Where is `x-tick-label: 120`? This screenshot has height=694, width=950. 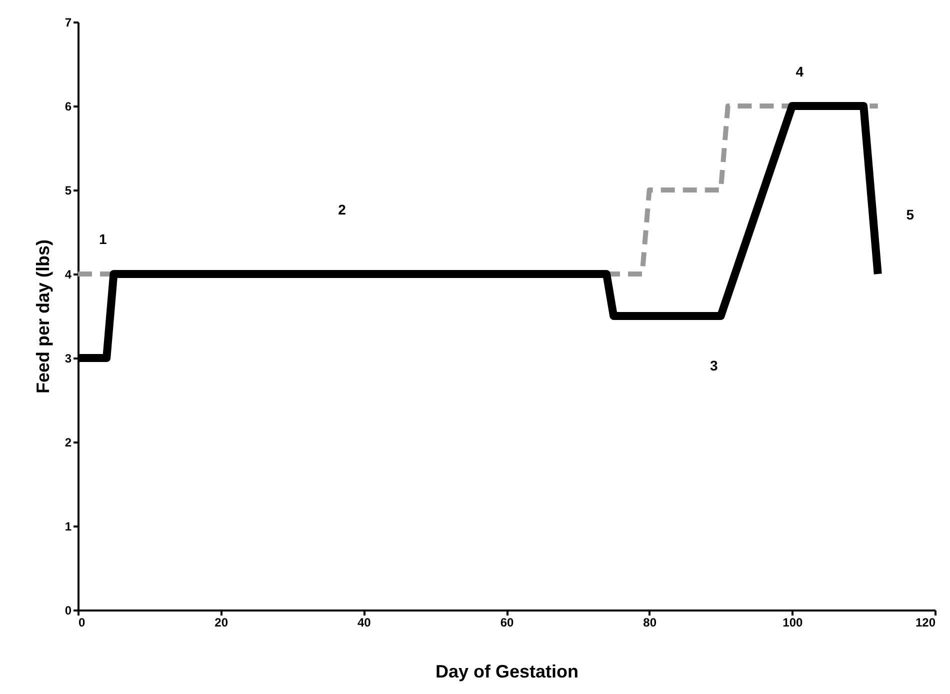
x-tick-label: 120 is located at coordinates (925, 623).